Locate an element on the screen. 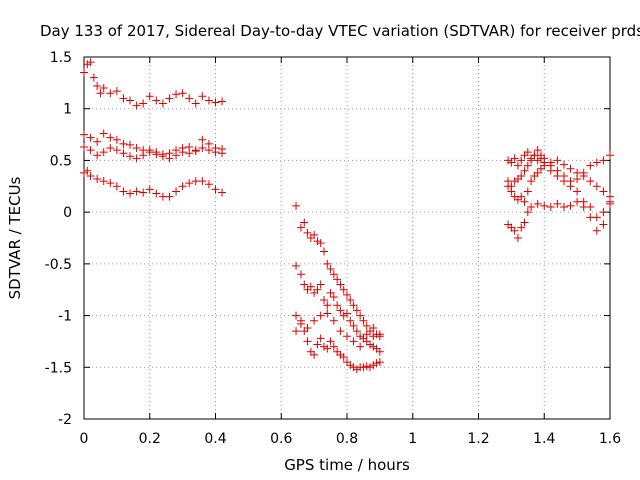  series-arc-a-lower is located at coordinates (153, 183).